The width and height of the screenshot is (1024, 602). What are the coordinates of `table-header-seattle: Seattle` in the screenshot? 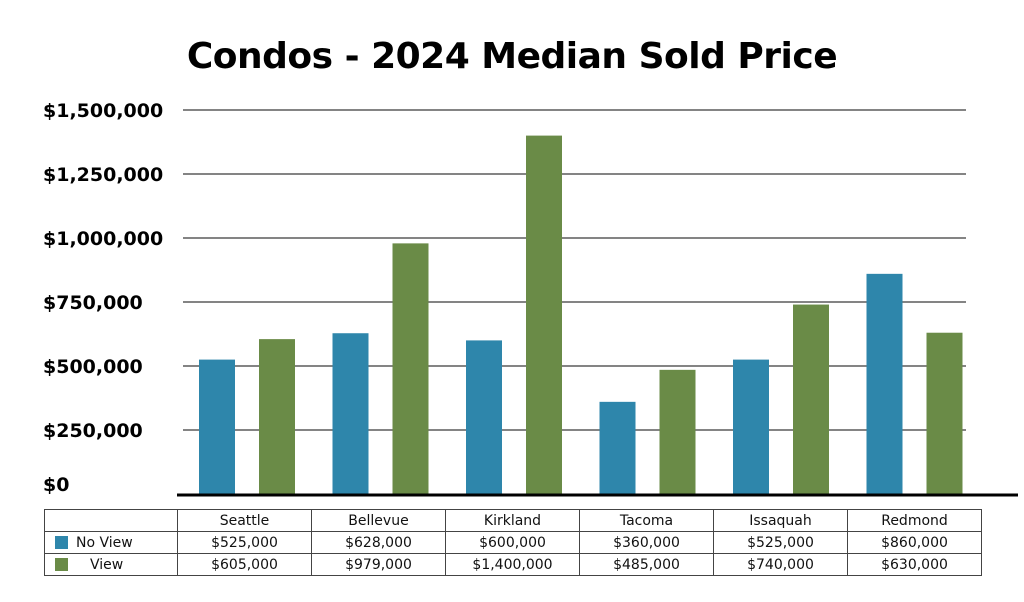 It's located at (244, 520).